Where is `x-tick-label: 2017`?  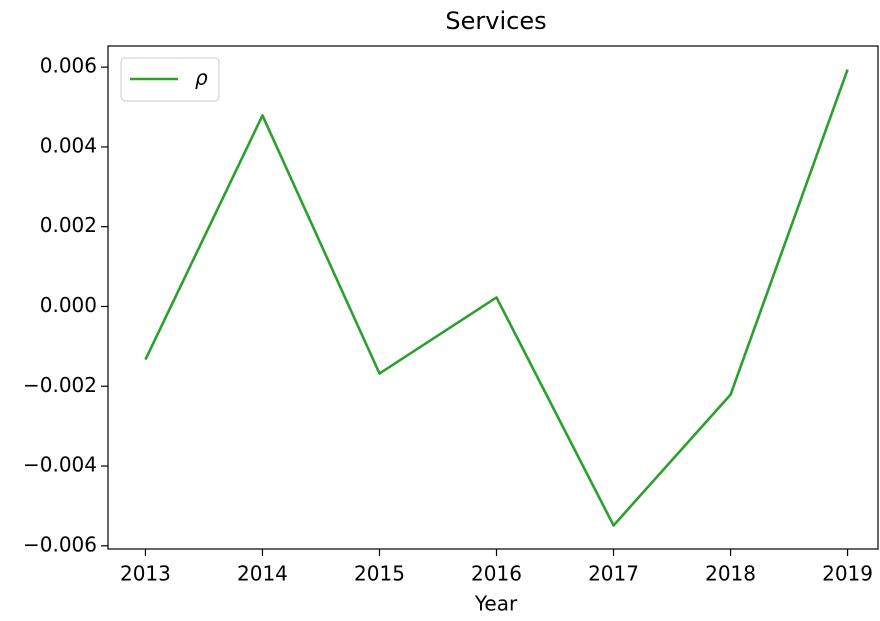 x-tick-label: 2017 is located at coordinates (613, 574).